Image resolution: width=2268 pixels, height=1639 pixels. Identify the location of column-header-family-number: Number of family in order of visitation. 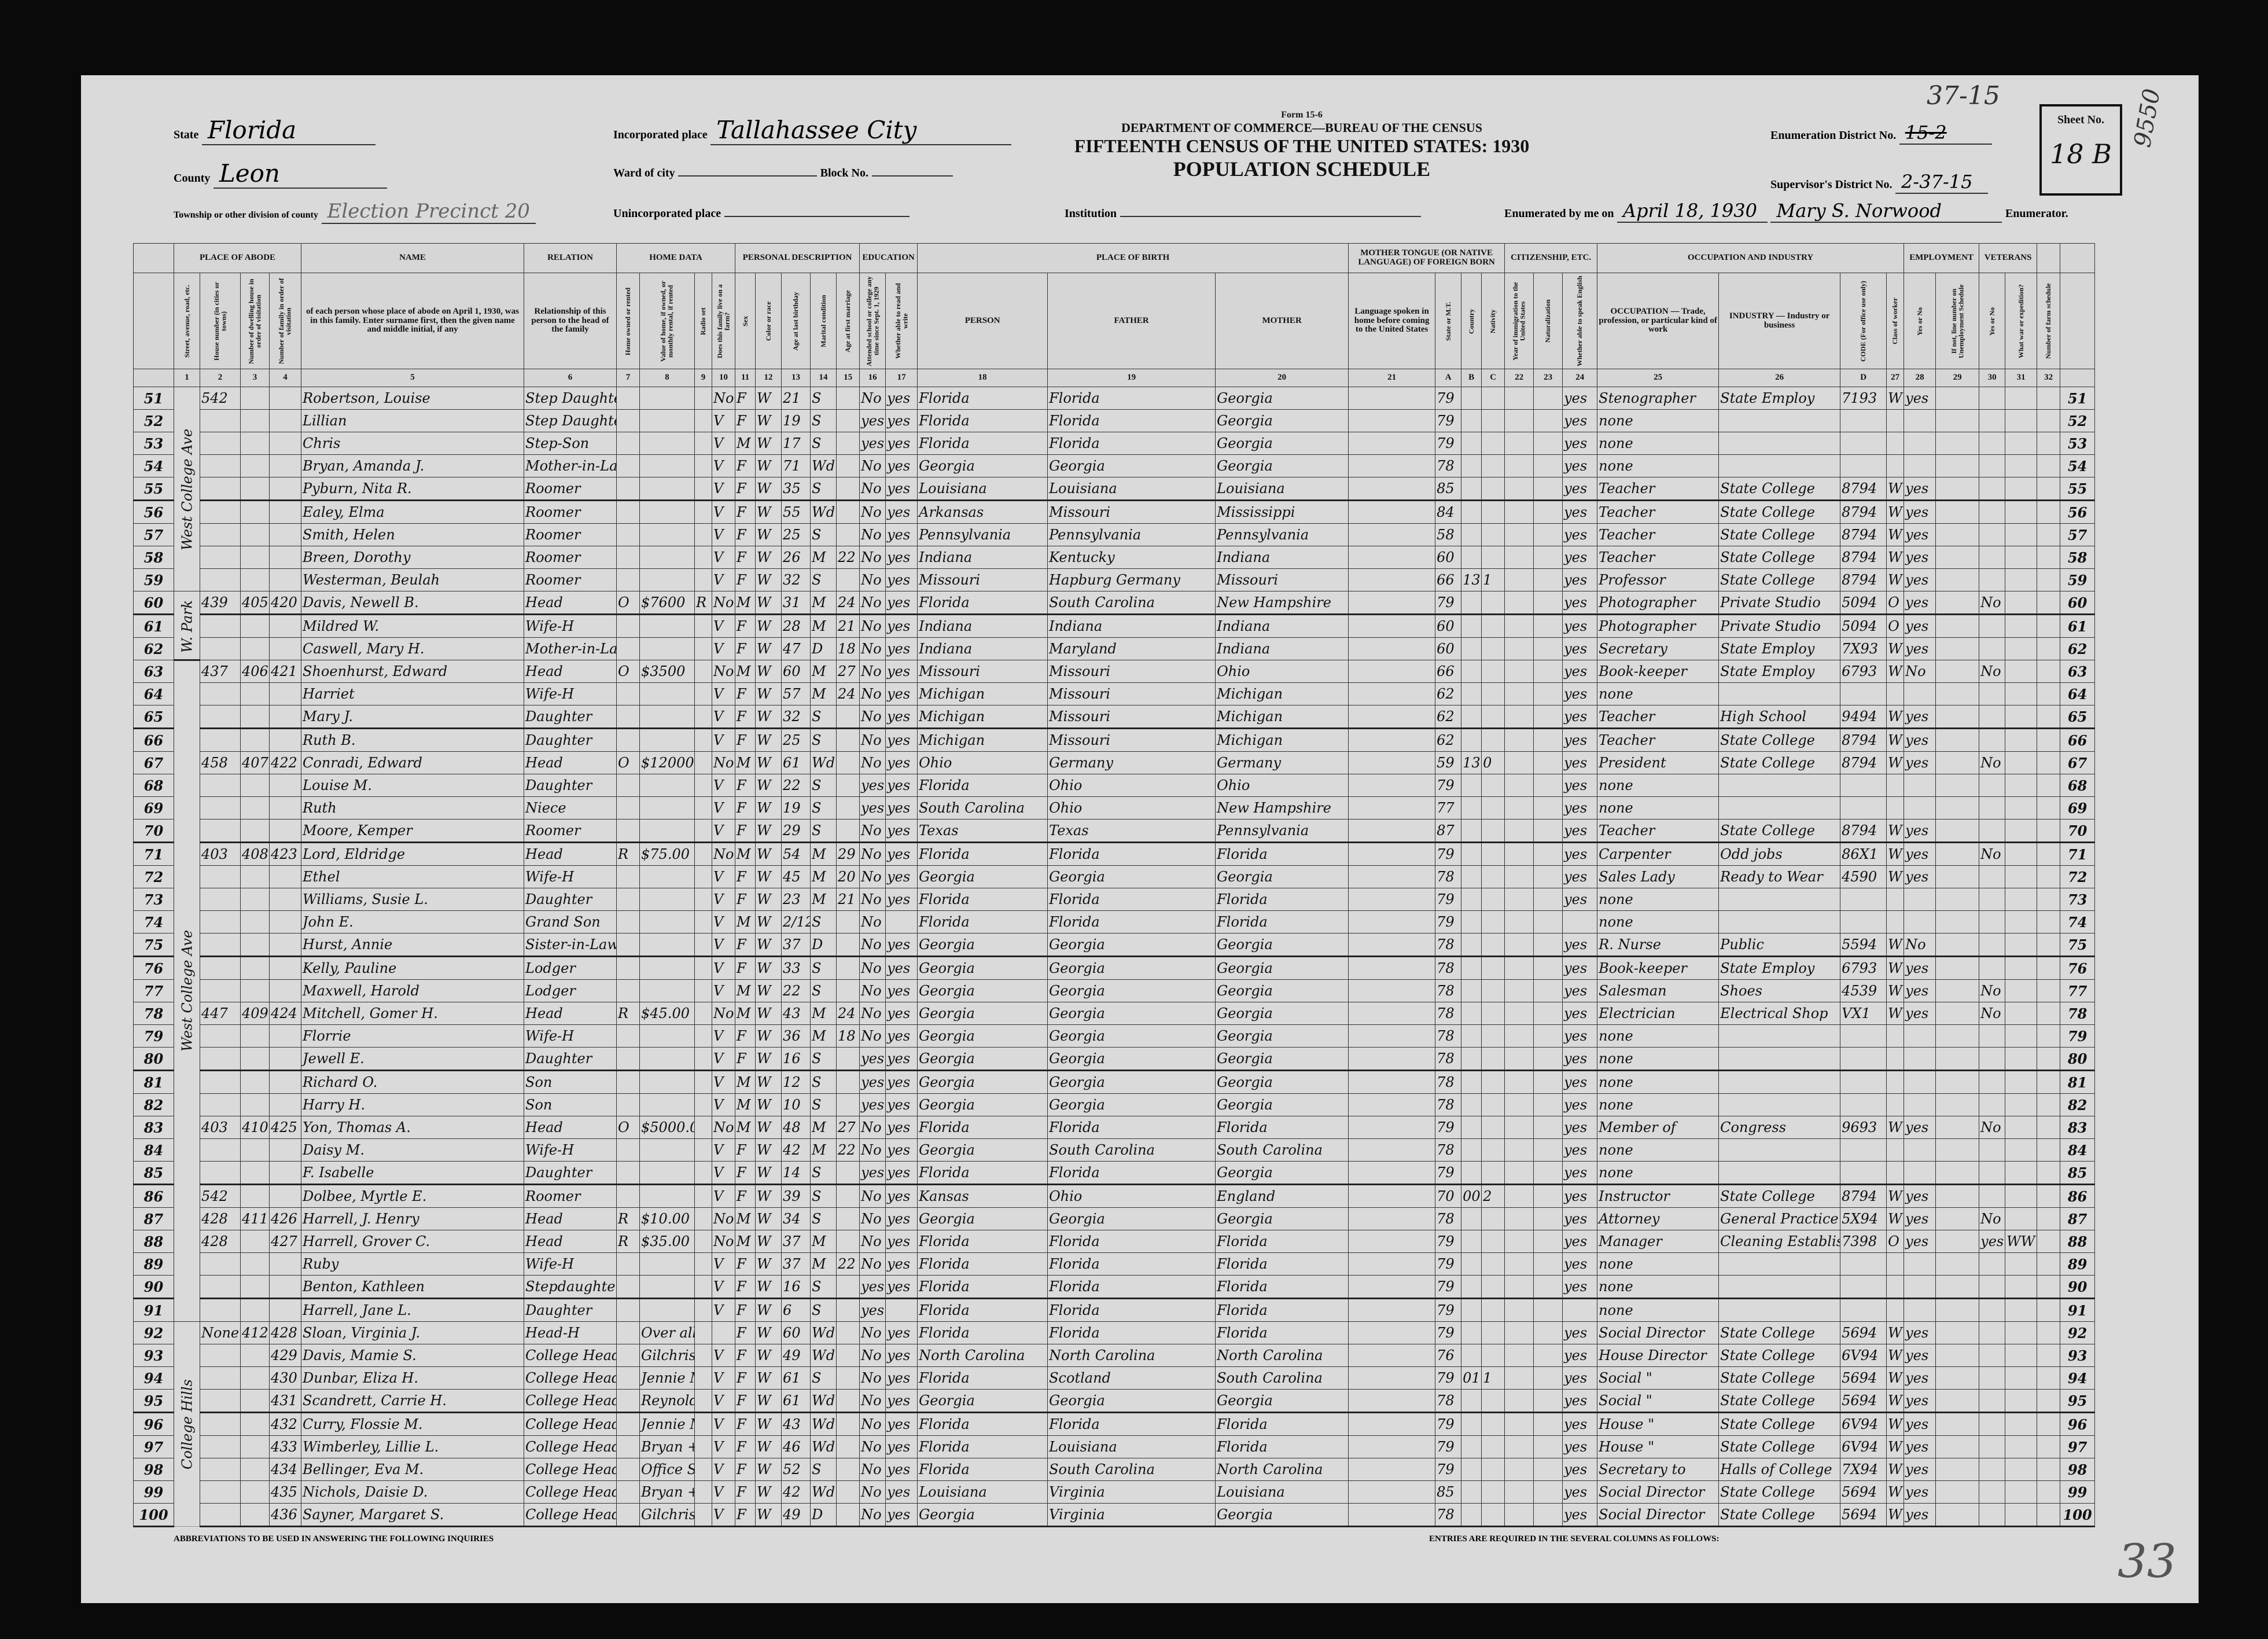
(285, 321).